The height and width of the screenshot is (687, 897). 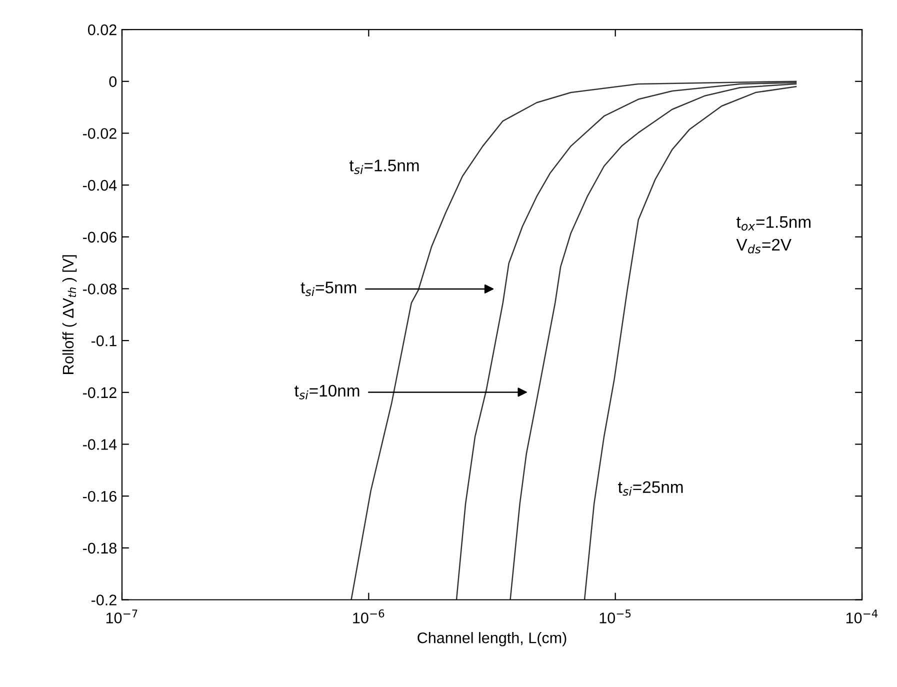 I want to click on y-tick-label: -0.18, so click(x=99, y=548).